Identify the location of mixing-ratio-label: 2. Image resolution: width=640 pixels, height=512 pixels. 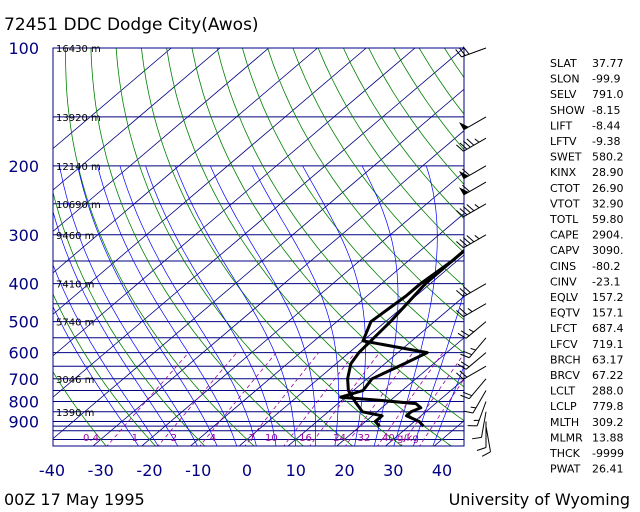
(174, 438).